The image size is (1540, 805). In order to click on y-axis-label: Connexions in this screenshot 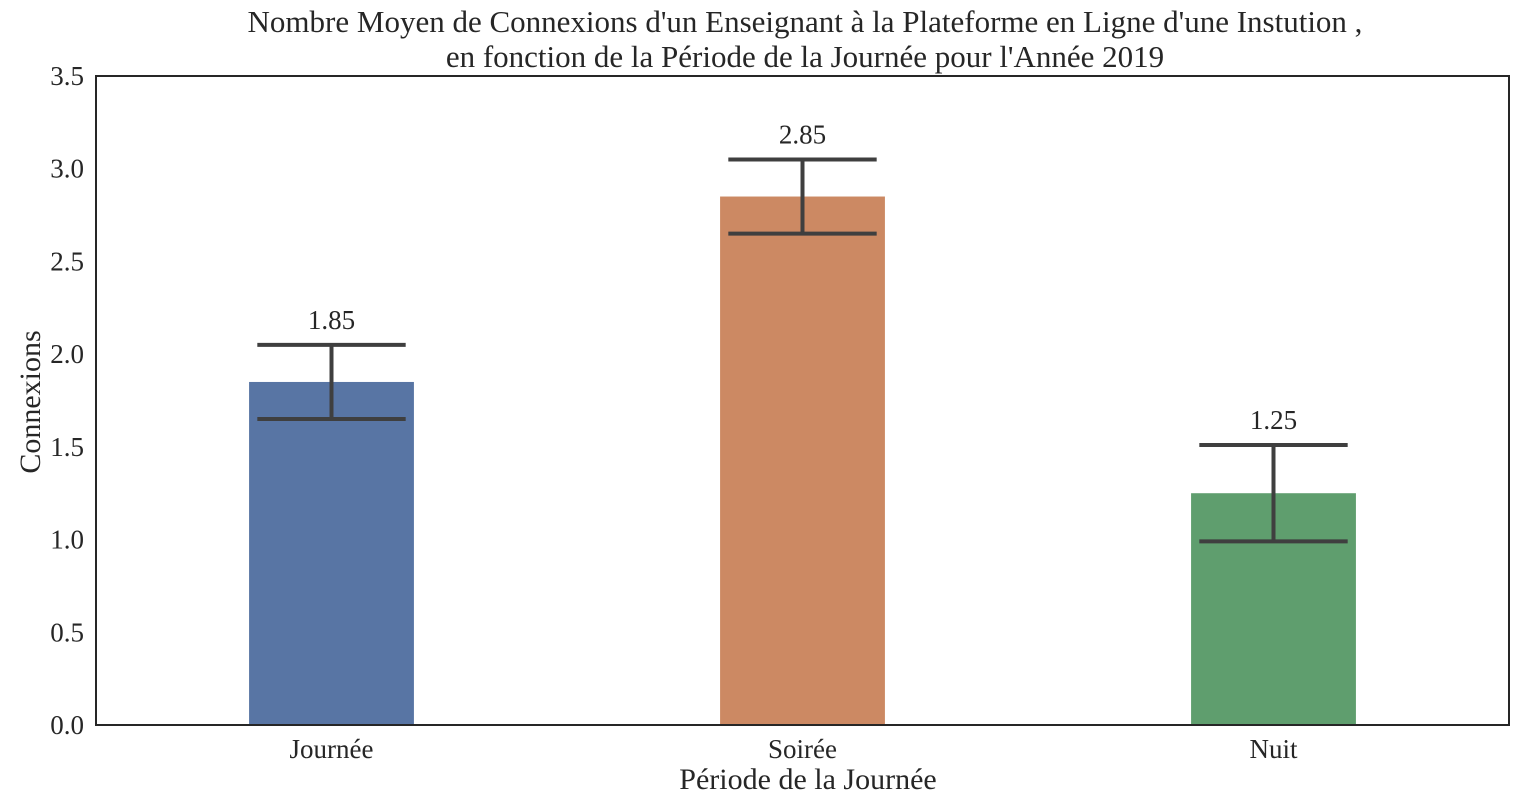, I will do `click(30, 401)`.